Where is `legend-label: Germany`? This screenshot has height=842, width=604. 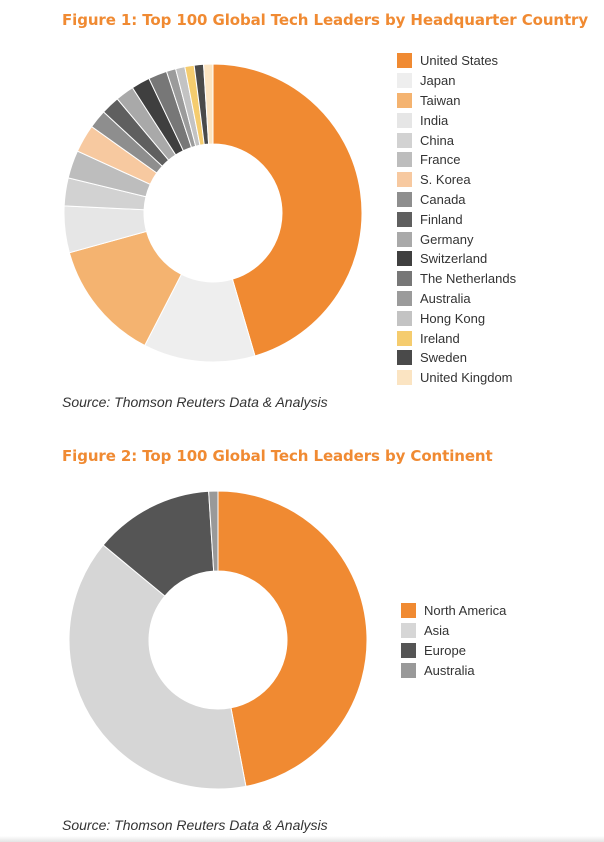
legend-label: Germany is located at coordinates (447, 239).